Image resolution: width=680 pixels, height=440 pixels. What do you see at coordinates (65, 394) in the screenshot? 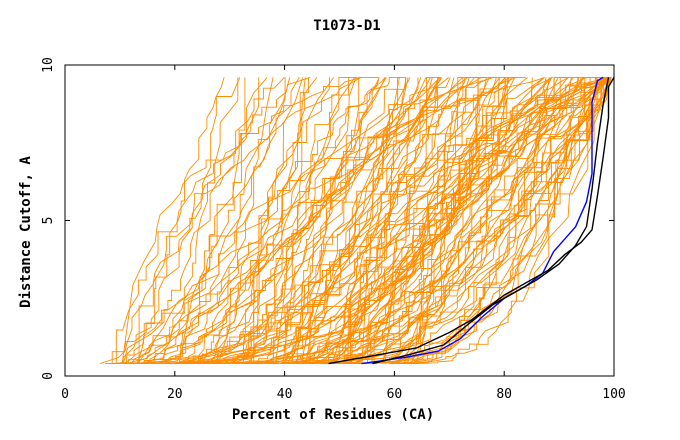
I see `x-tick-label: 0` at bounding box center [65, 394].